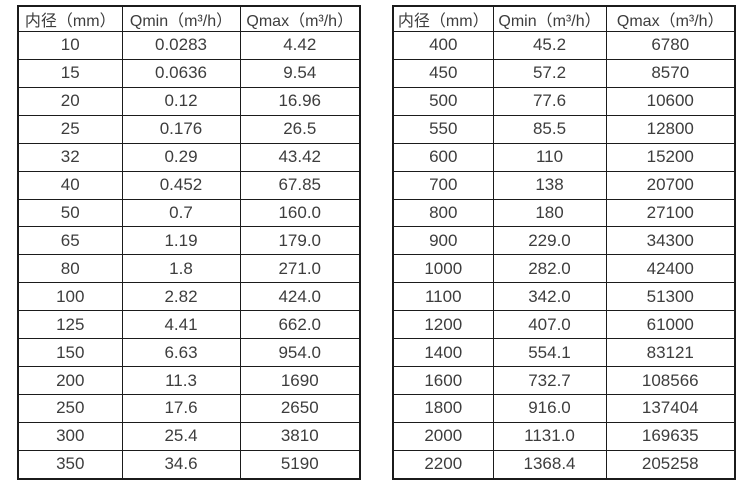  I want to click on table-cell: 1.8, so click(181, 269).